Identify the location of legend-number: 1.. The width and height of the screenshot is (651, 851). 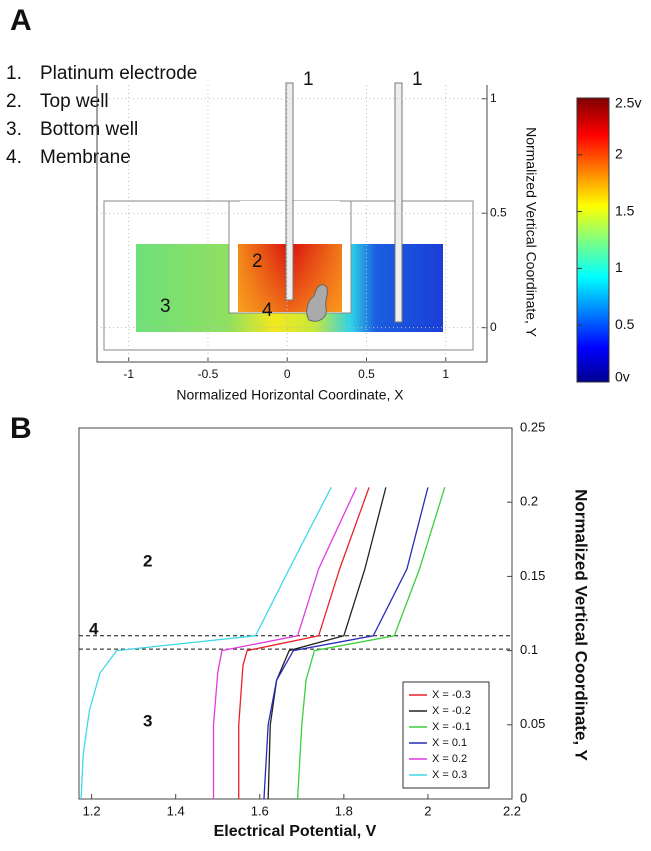
(14, 73).